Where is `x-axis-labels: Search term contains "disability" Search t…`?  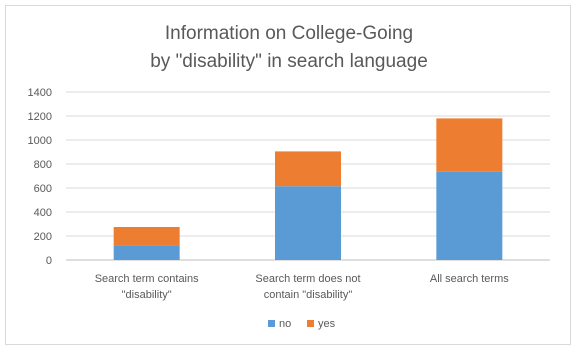 x-axis-labels: Search term contains "disability" Search t… is located at coordinates (302, 287).